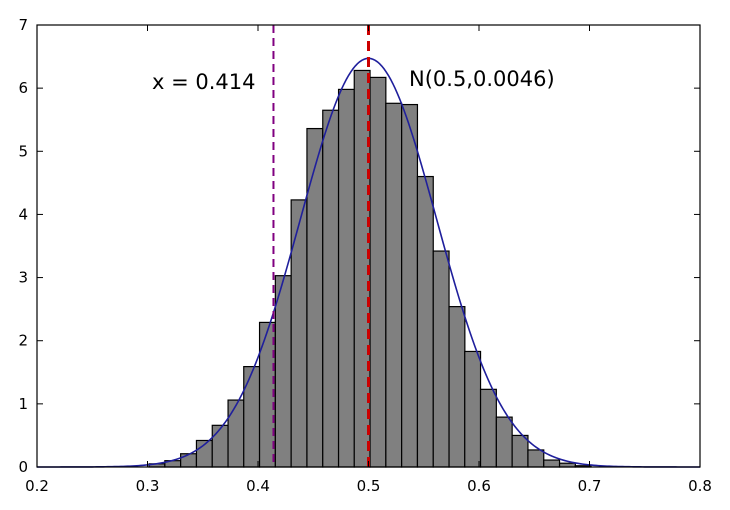 This screenshot has width=730, height=510. What do you see at coordinates (23, 214) in the screenshot?
I see `y-tick-label-4: 4` at bounding box center [23, 214].